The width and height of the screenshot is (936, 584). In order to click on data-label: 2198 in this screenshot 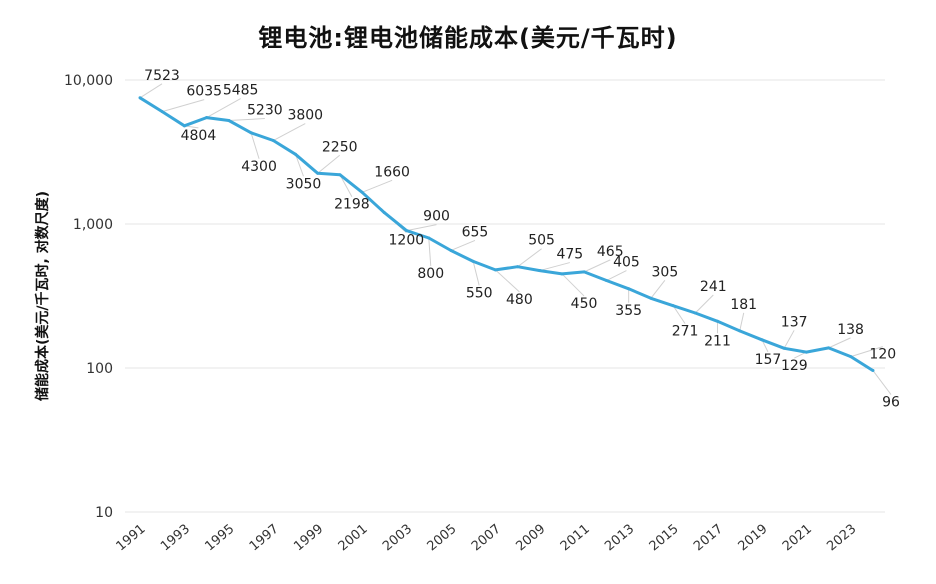, I will do `click(352, 205)`.